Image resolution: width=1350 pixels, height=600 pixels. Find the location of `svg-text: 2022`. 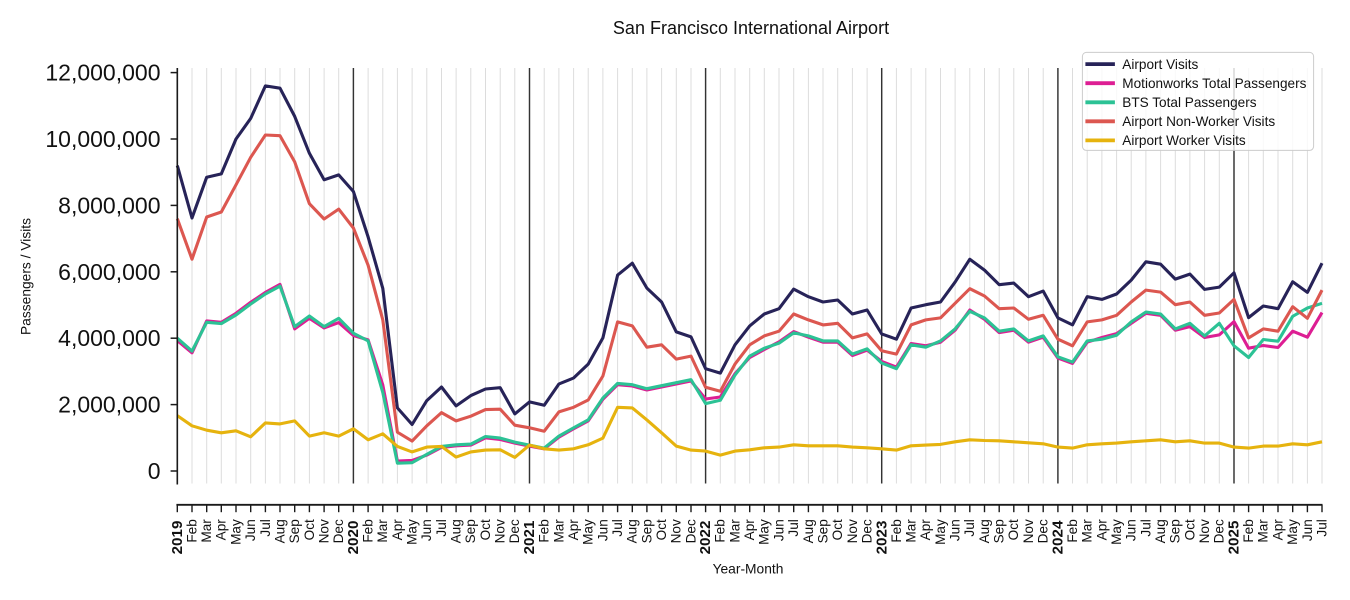

svg-text: 2022 is located at coordinates (705, 538).